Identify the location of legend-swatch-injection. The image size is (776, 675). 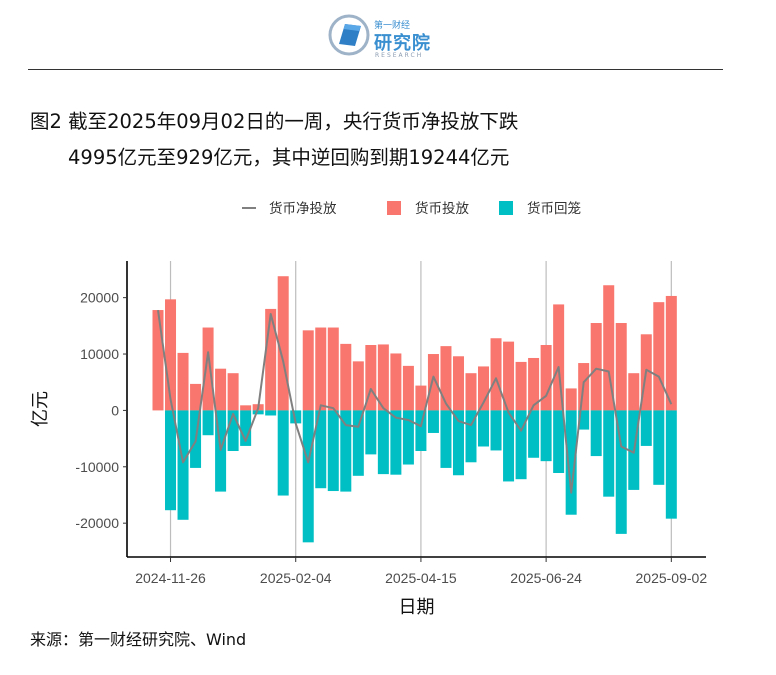
(394, 208).